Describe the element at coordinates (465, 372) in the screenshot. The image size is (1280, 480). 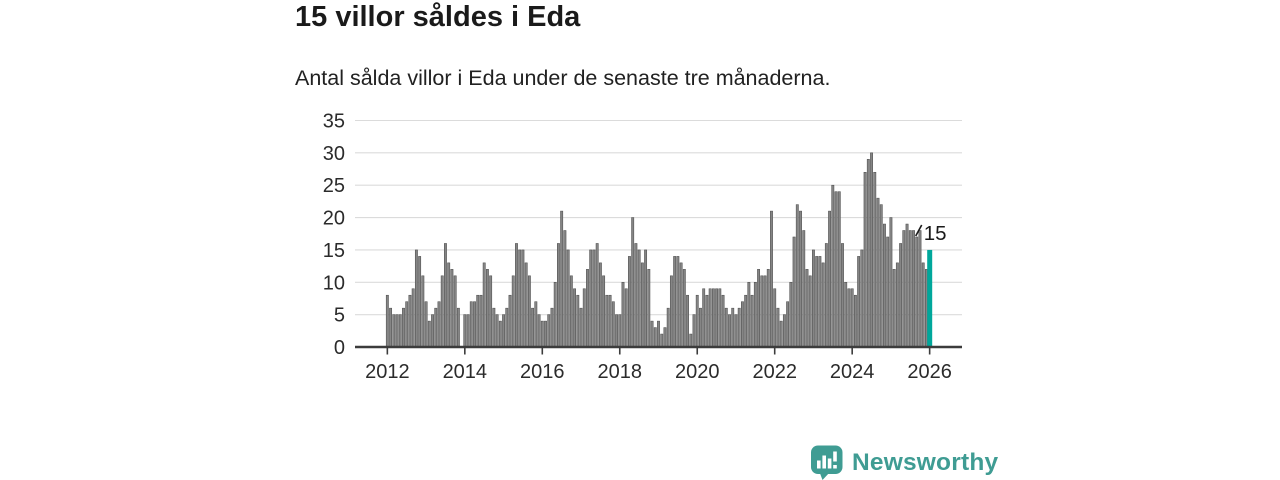
I see `x-tick-label: 2014` at that location.